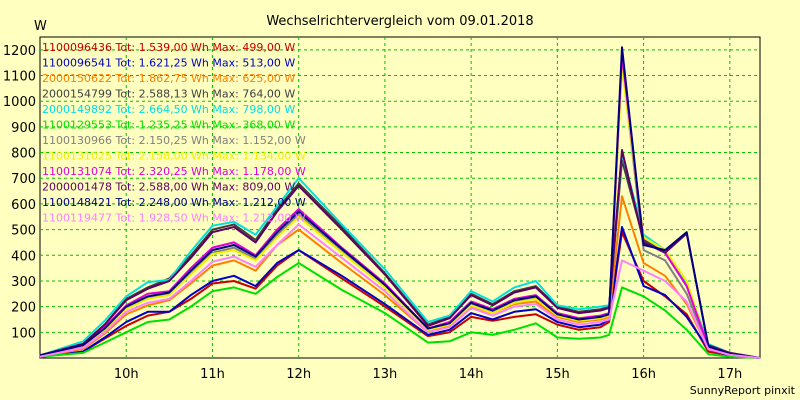 Image resolution: width=800 pixels, height=400 pixels. Describe the element at coordinates (19, 51) in the screenshot. I see `y-tick-label: 1200` at that location.